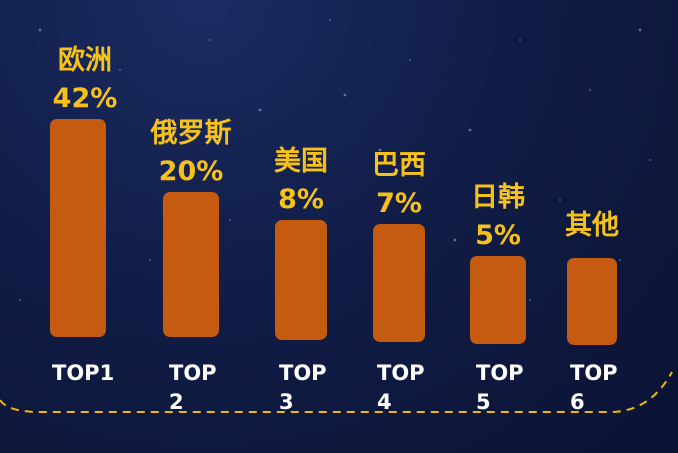  Describe the element at coordinates (384, 402) in the screenshot. I see `tick-label-4-line2: 4` at that location.